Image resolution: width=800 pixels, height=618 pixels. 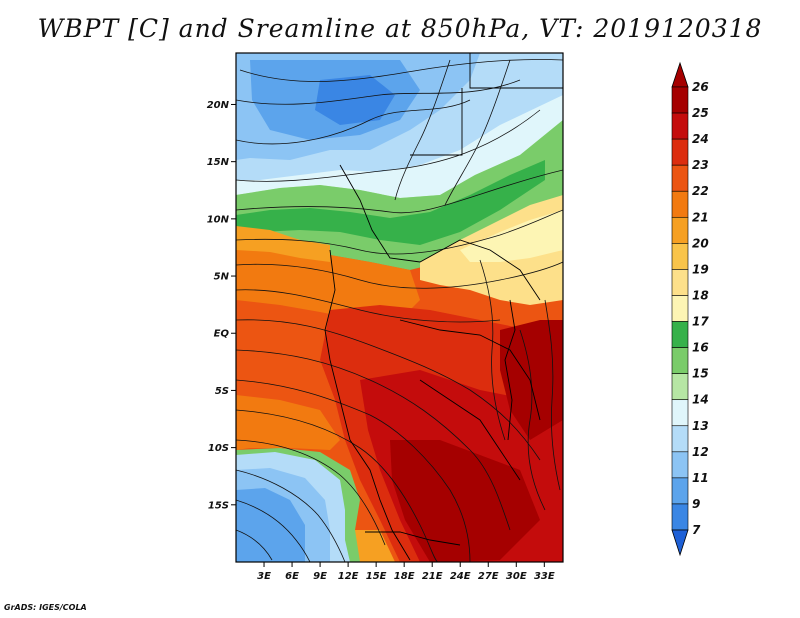 What do you see at coordinates (680, 74) in the screenshot?
I see `colorbar-top-arrow` at bounding box center [680, 74].